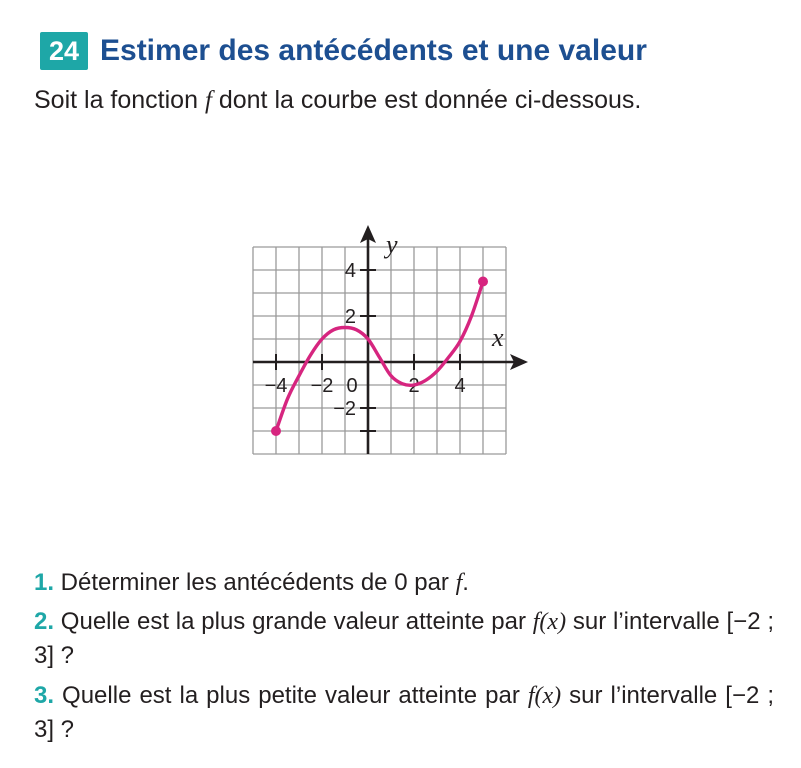  I want to click on question-number: 1., so click(44, 582).